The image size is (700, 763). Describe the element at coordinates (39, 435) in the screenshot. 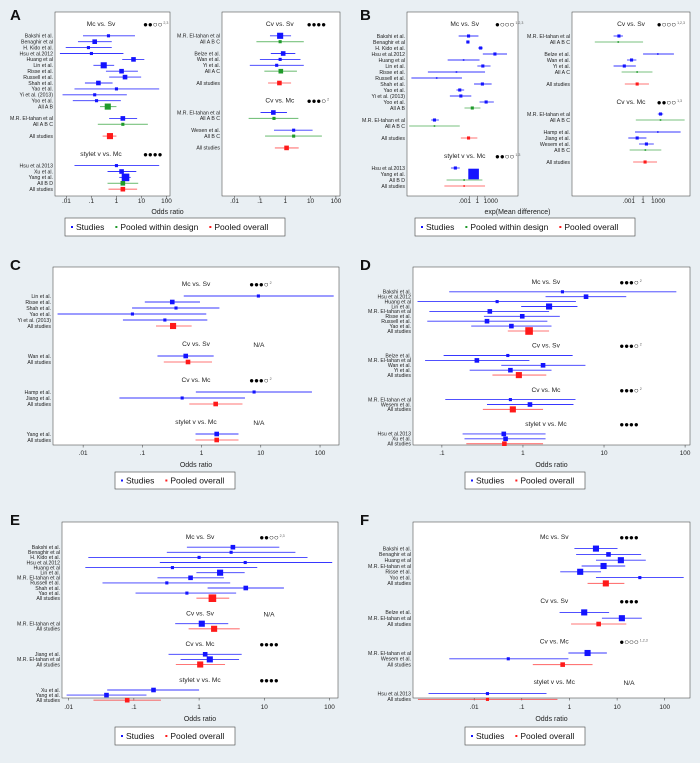

I see `row-label: Yang et al.` at that location.